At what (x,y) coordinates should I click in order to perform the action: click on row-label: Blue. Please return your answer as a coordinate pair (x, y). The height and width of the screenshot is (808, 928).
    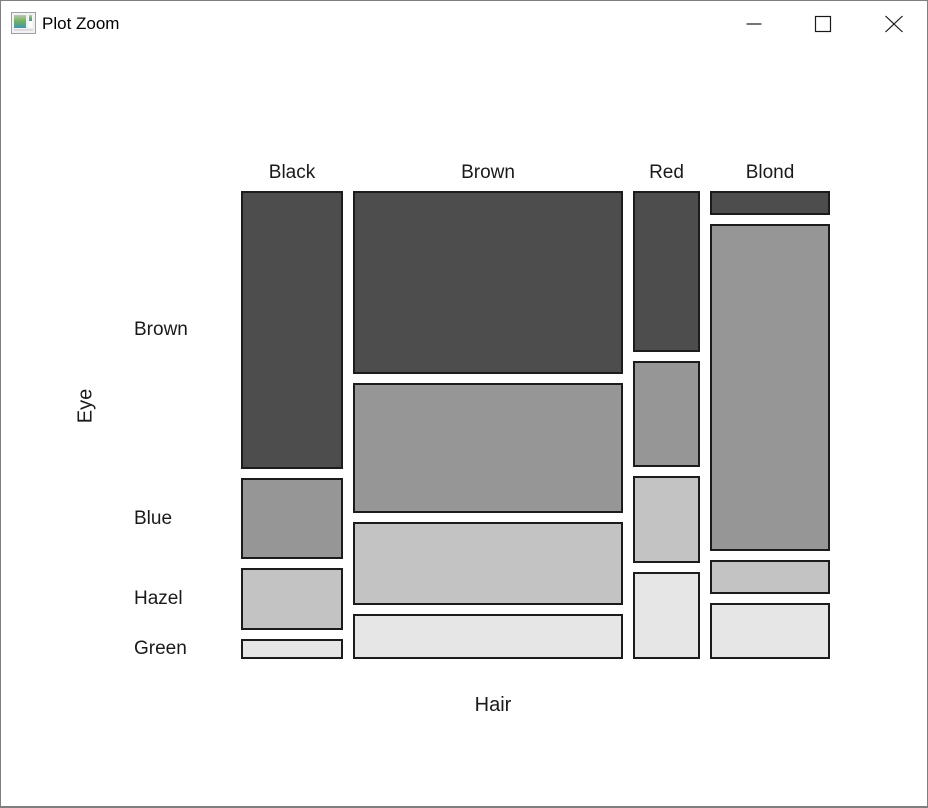
    Looking at the image, I should click on (153, 518).